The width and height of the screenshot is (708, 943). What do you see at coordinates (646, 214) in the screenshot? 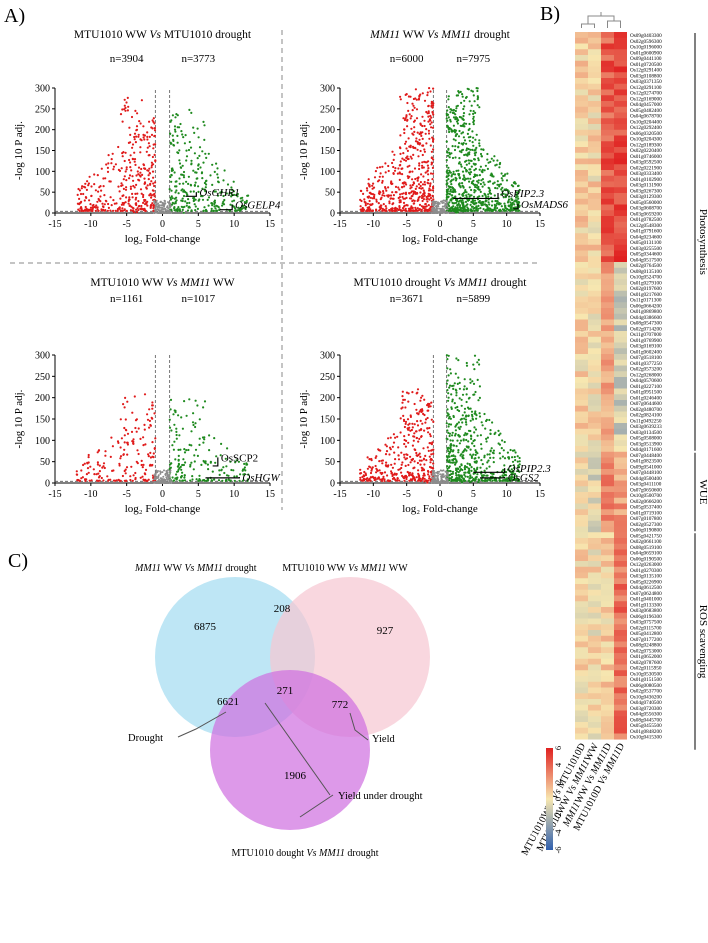
I see `heatmap-gene-label: Os03g0659200` at bounding box center [646, 214].